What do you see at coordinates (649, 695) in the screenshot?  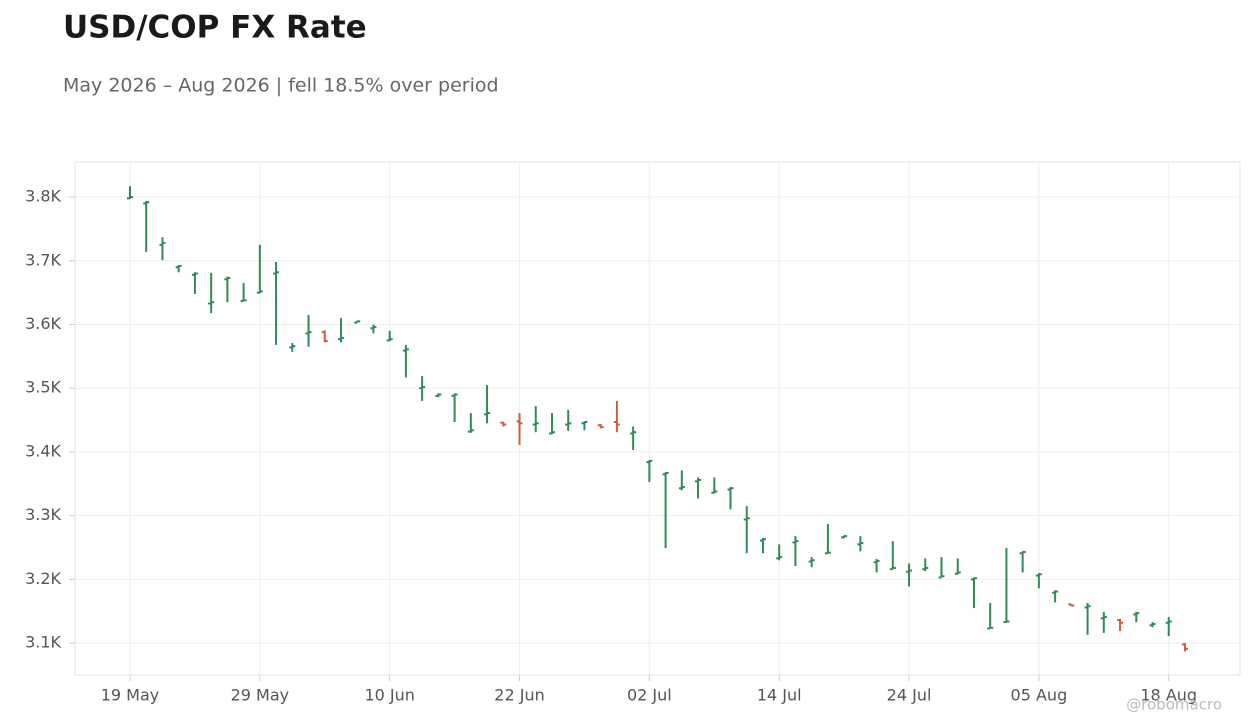 I see `x-tick-label: 02 Jul` at bounding box center [649, 695].